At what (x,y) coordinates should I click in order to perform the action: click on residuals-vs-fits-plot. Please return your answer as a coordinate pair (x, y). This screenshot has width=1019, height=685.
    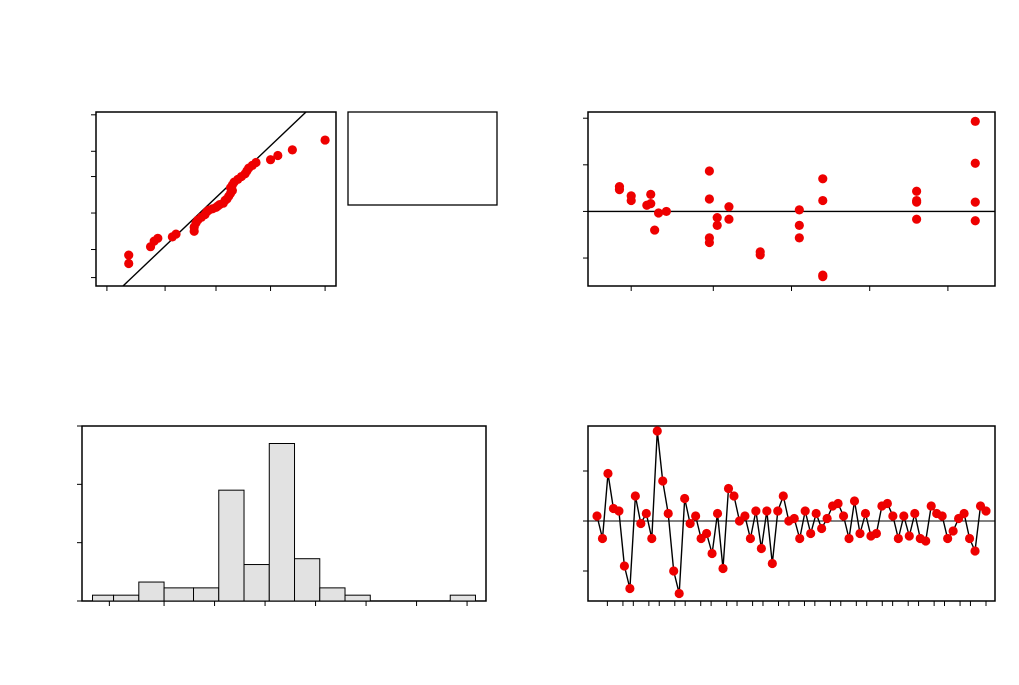
    Looking at the image, I should click on (789, 201).